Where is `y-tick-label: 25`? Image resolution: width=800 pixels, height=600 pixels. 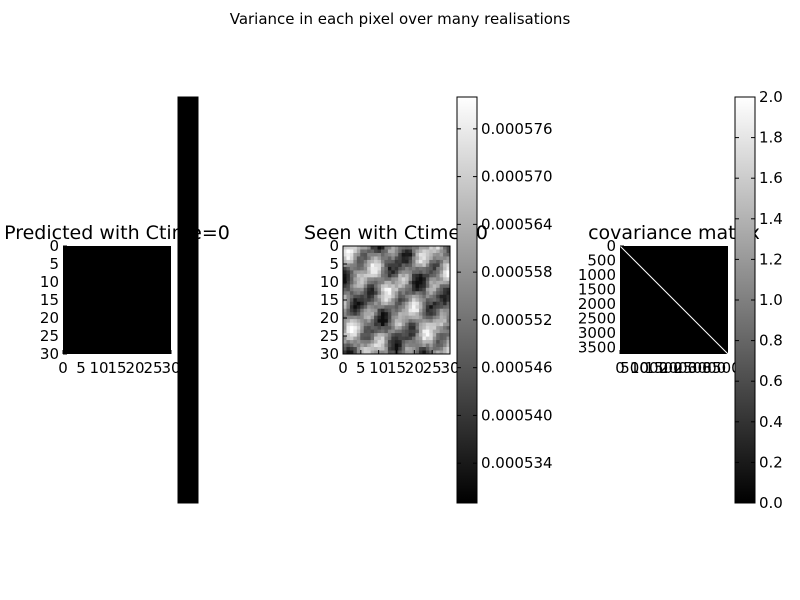
y-tick-label: 25 is located at coordinates (49, 336).